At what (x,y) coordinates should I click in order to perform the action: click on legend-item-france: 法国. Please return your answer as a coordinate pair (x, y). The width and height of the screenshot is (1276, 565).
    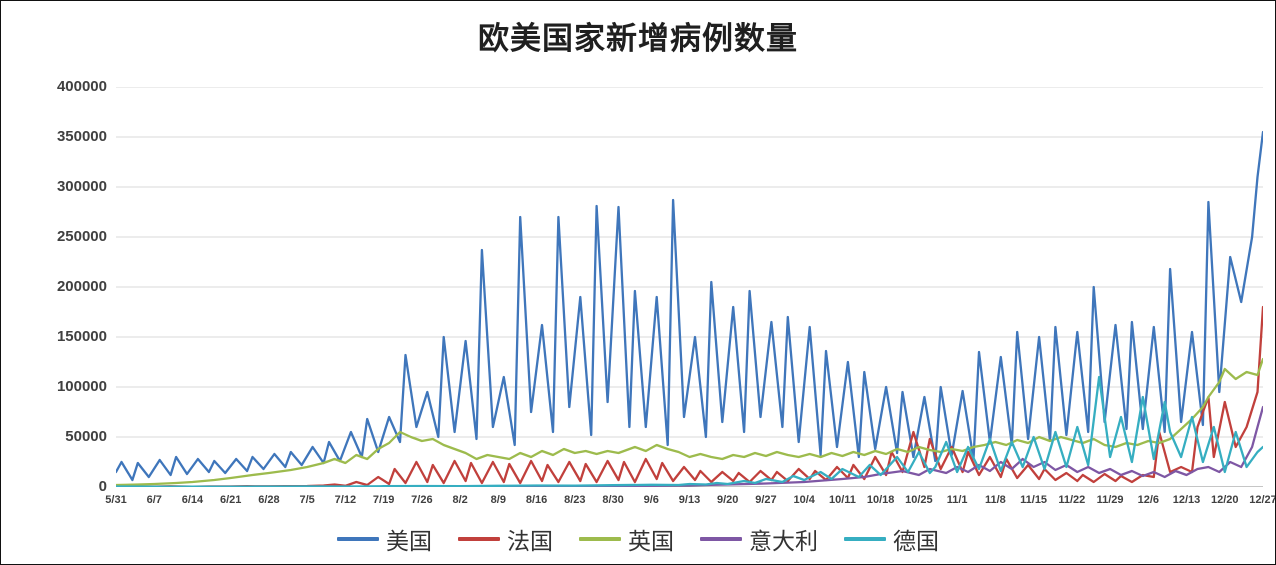
    Looking at the image, I should click on (505, 539).